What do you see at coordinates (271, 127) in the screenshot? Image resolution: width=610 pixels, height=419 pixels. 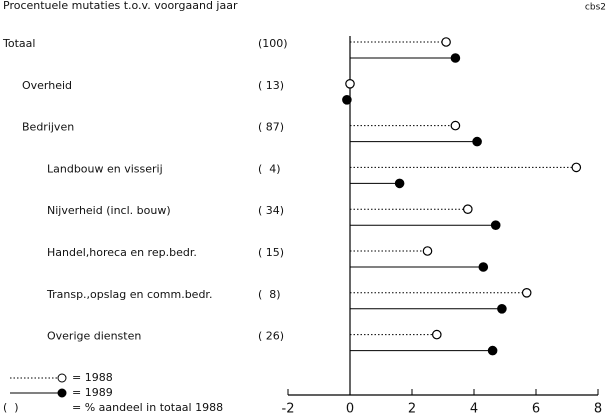 I see `share-label: ( 87)` at bounding box center [271, 127].